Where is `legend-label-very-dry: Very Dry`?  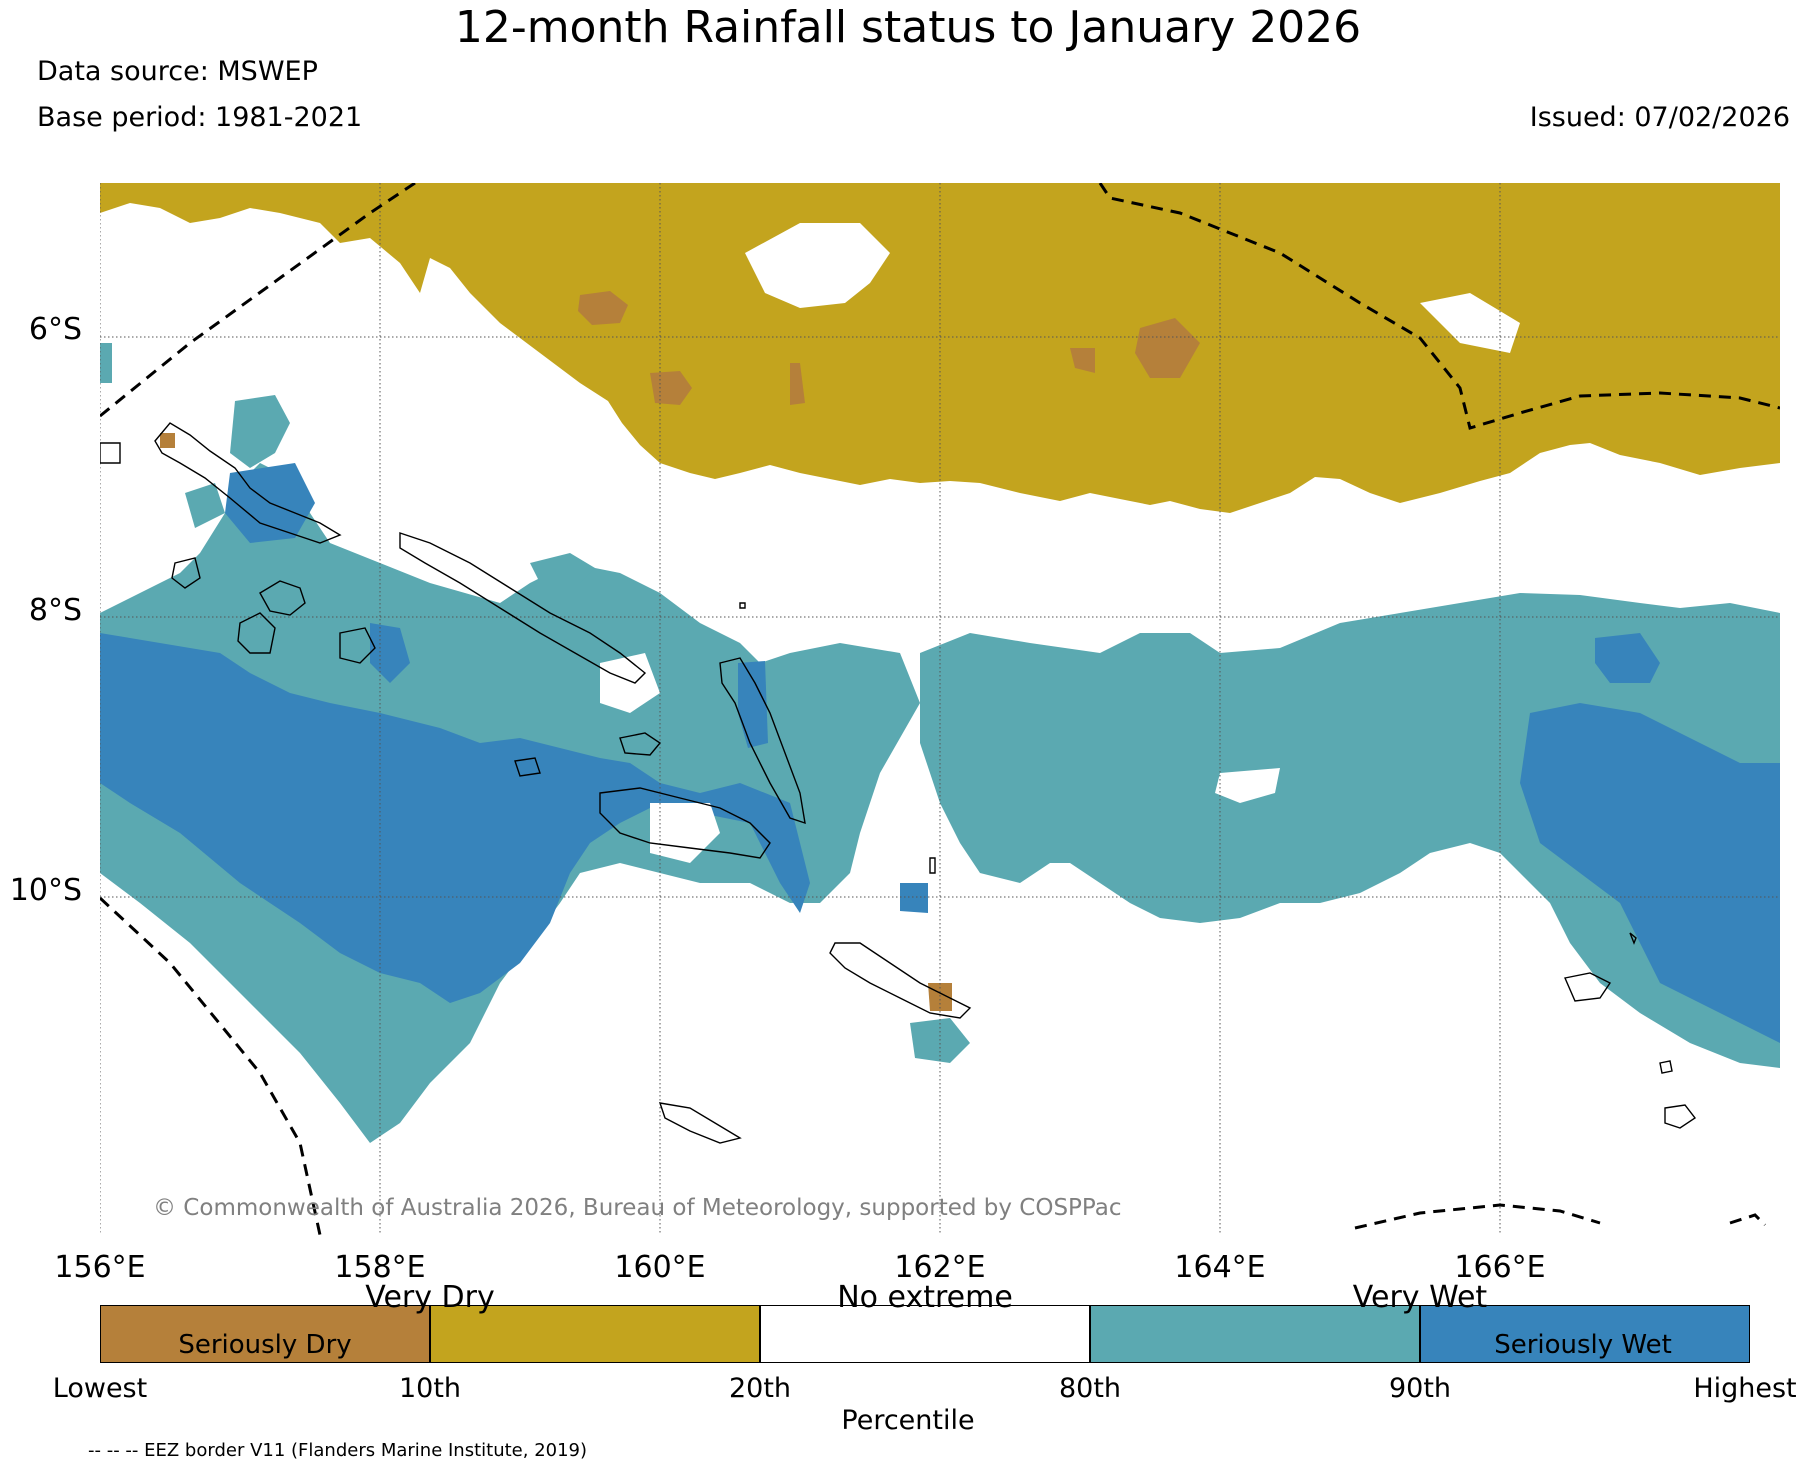
legend-label-very-dry: Very Dry is located at coordinates (430, 1297).